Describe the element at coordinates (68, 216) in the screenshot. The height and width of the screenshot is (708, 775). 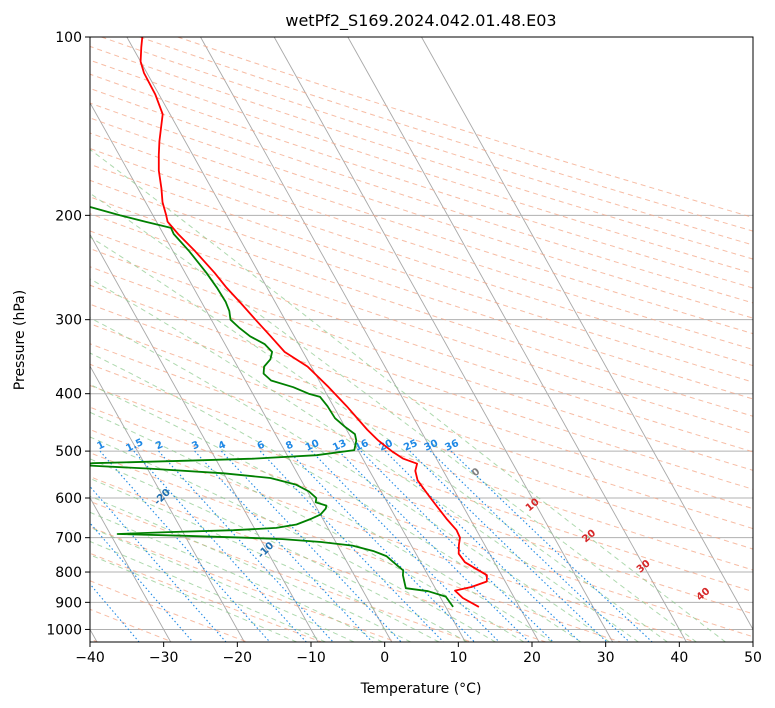
I see `y-tick-label: 200` at that location.